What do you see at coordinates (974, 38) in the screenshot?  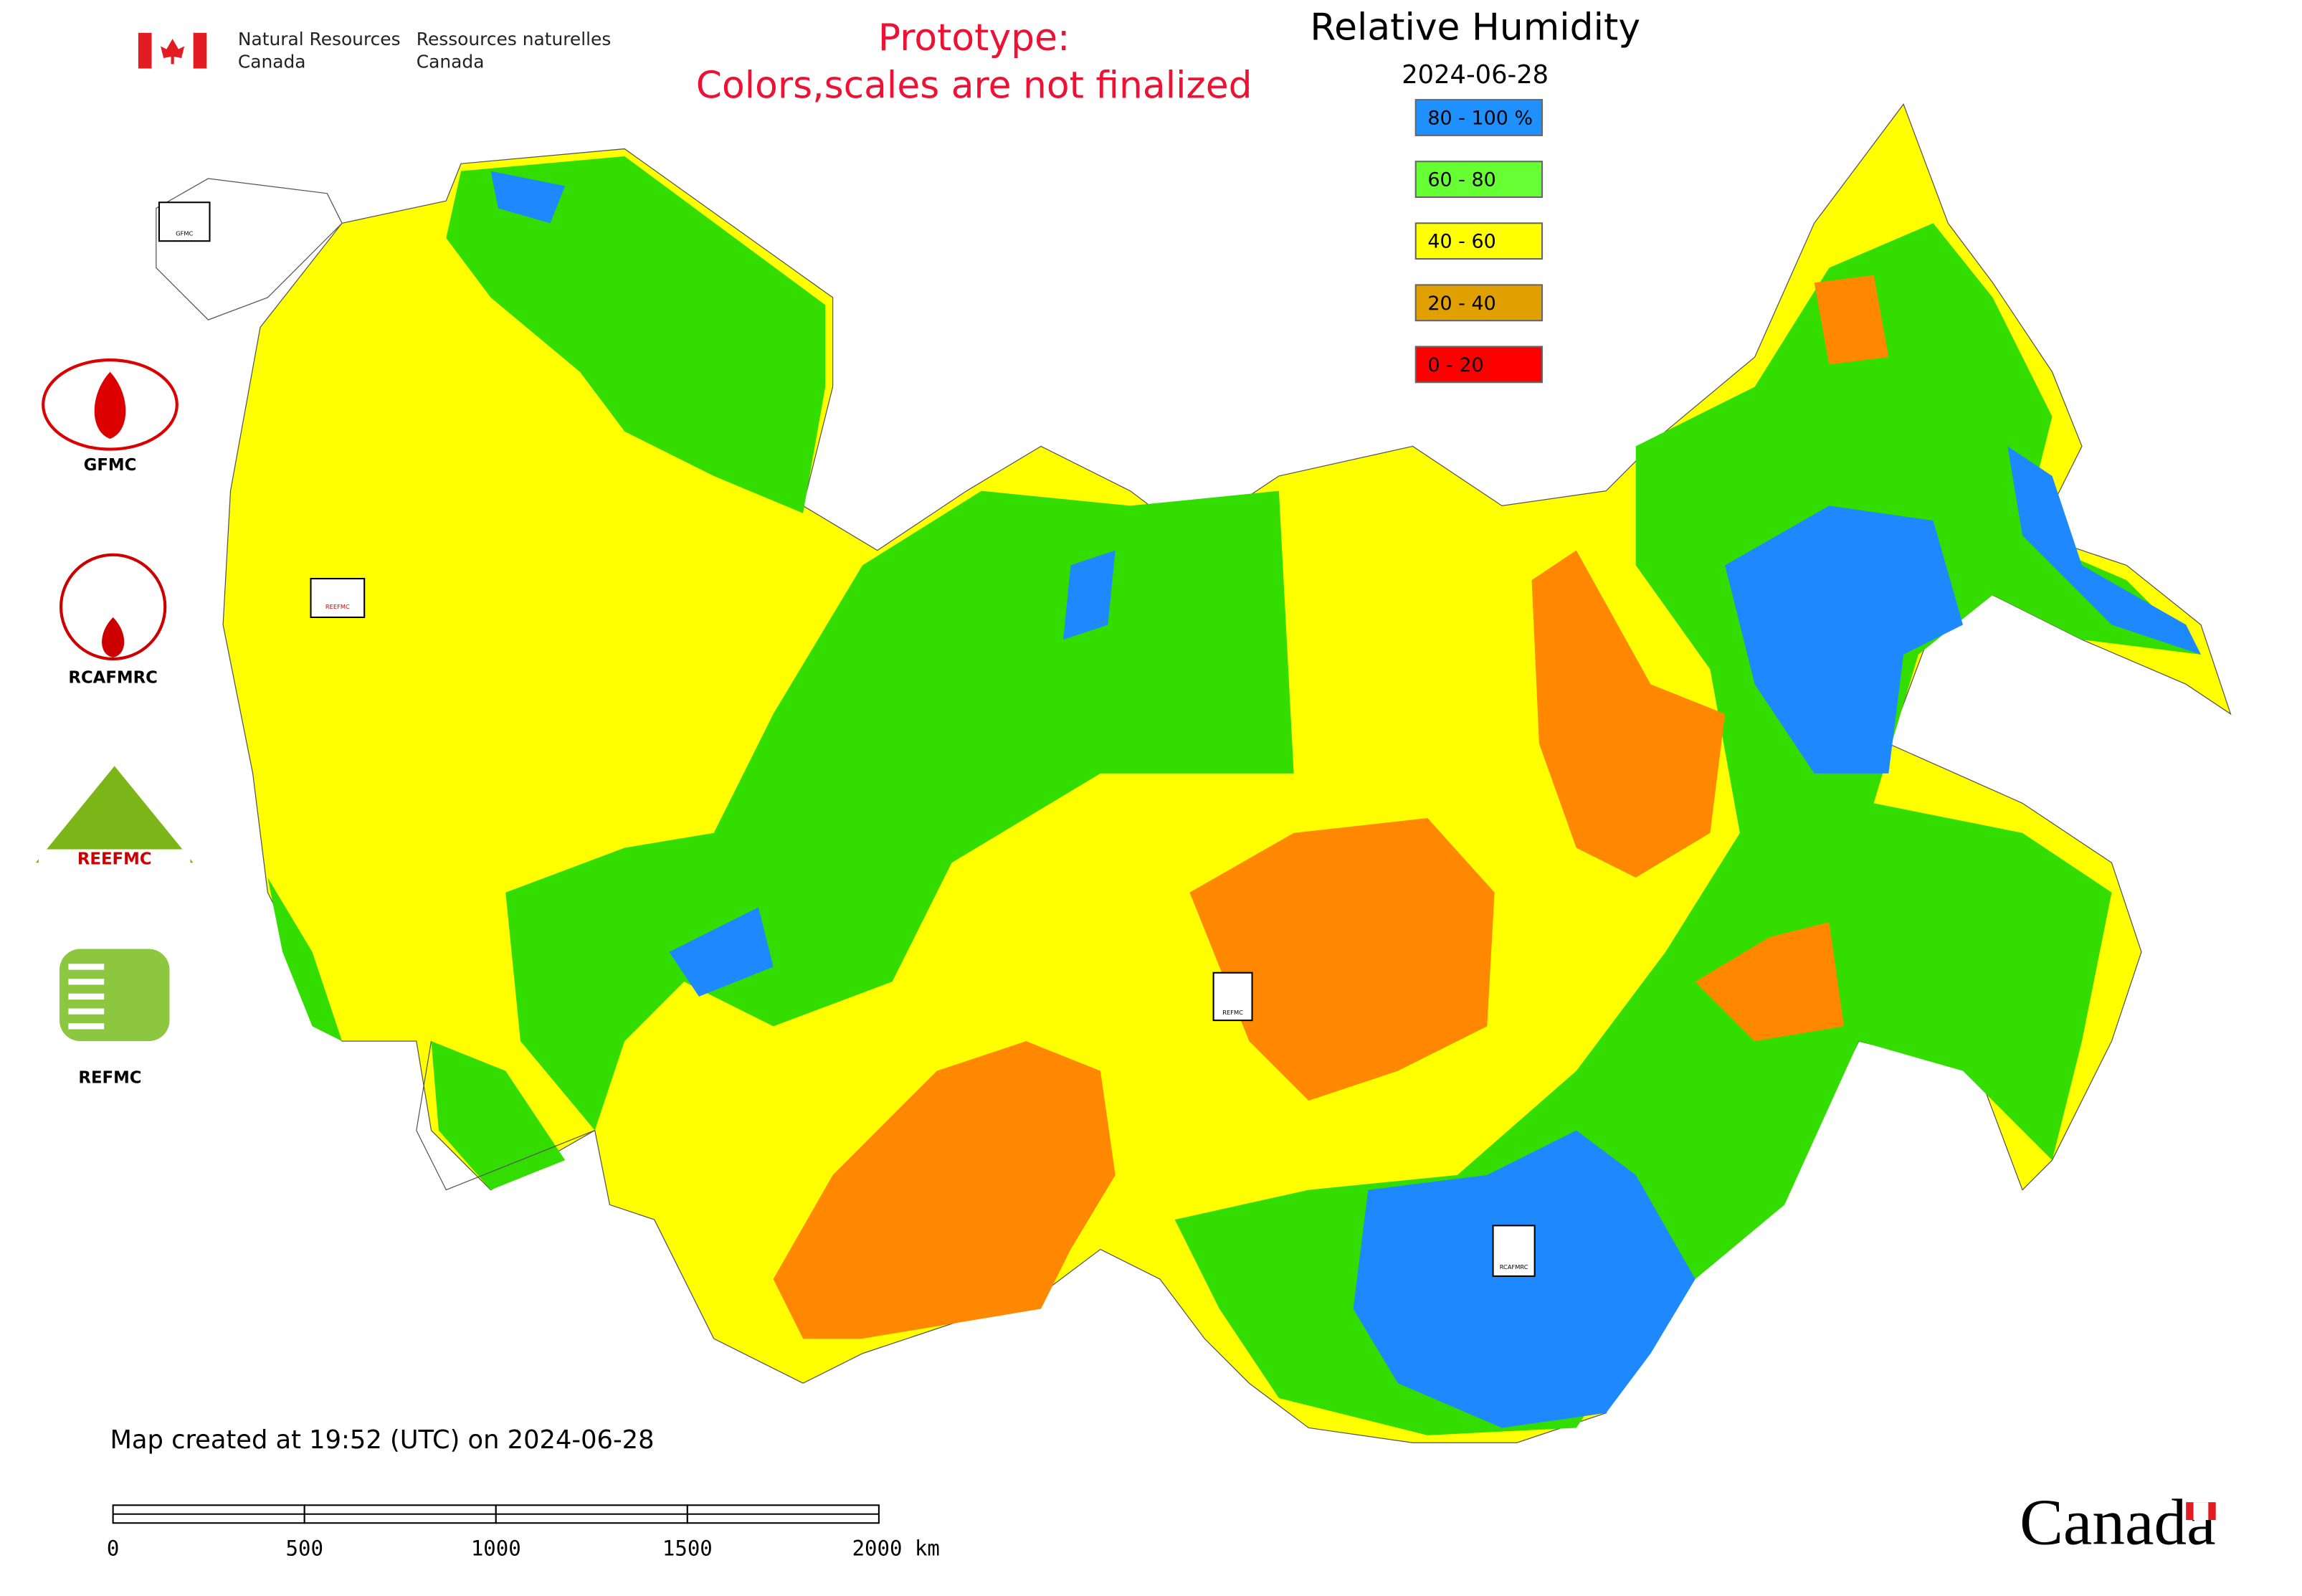 I see `notice: Prototype:` at bounding box center [974, 38].